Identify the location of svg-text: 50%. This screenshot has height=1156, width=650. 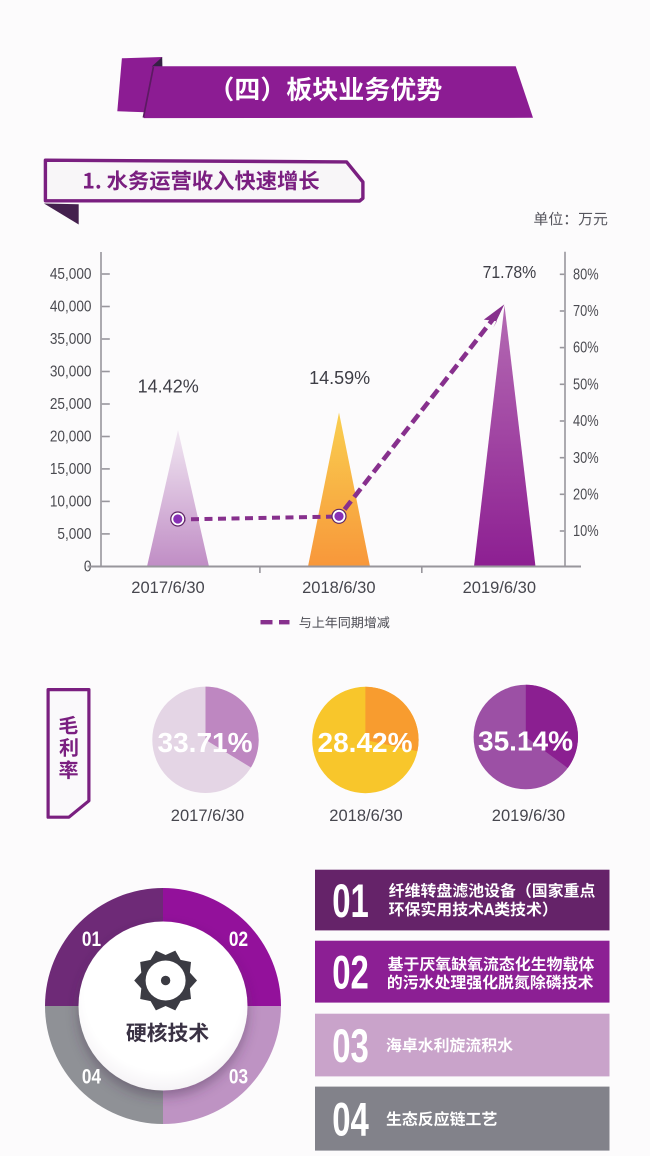
(586, 385).